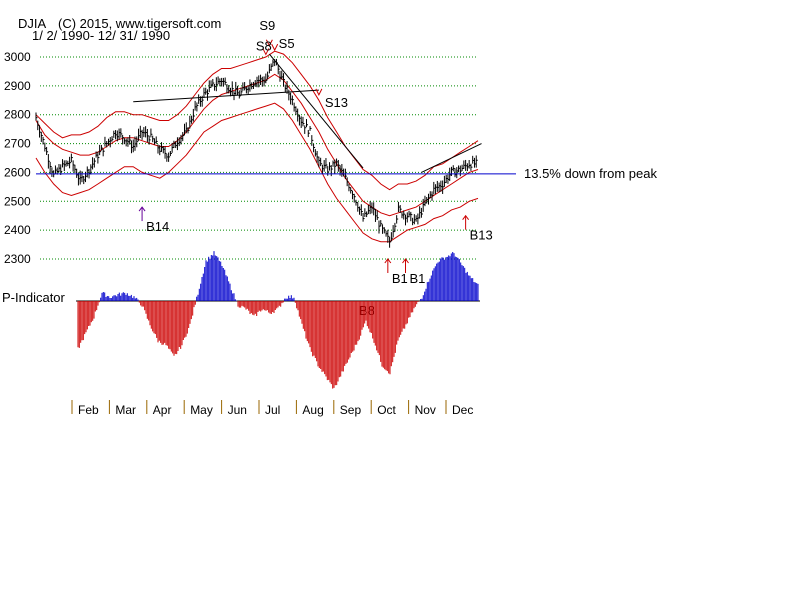 Image resolution: width=800 pixels, height=600 pixels. I want to click on signal-label-b13: B13, so click(481, 235).